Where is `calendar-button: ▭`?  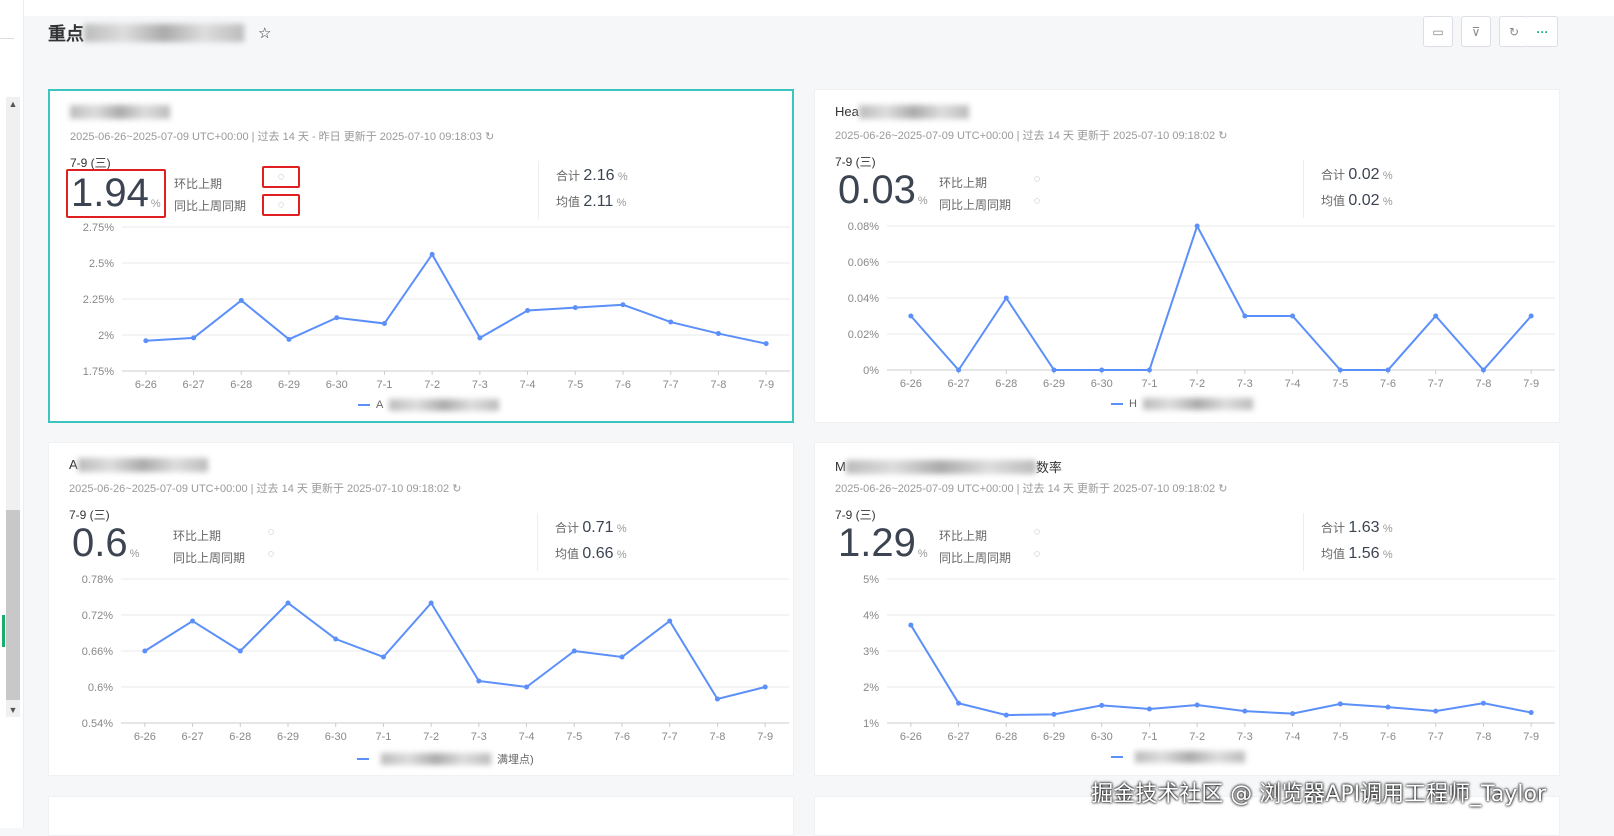 calendar-button: ▭ is located at coordinates (1438, 31).